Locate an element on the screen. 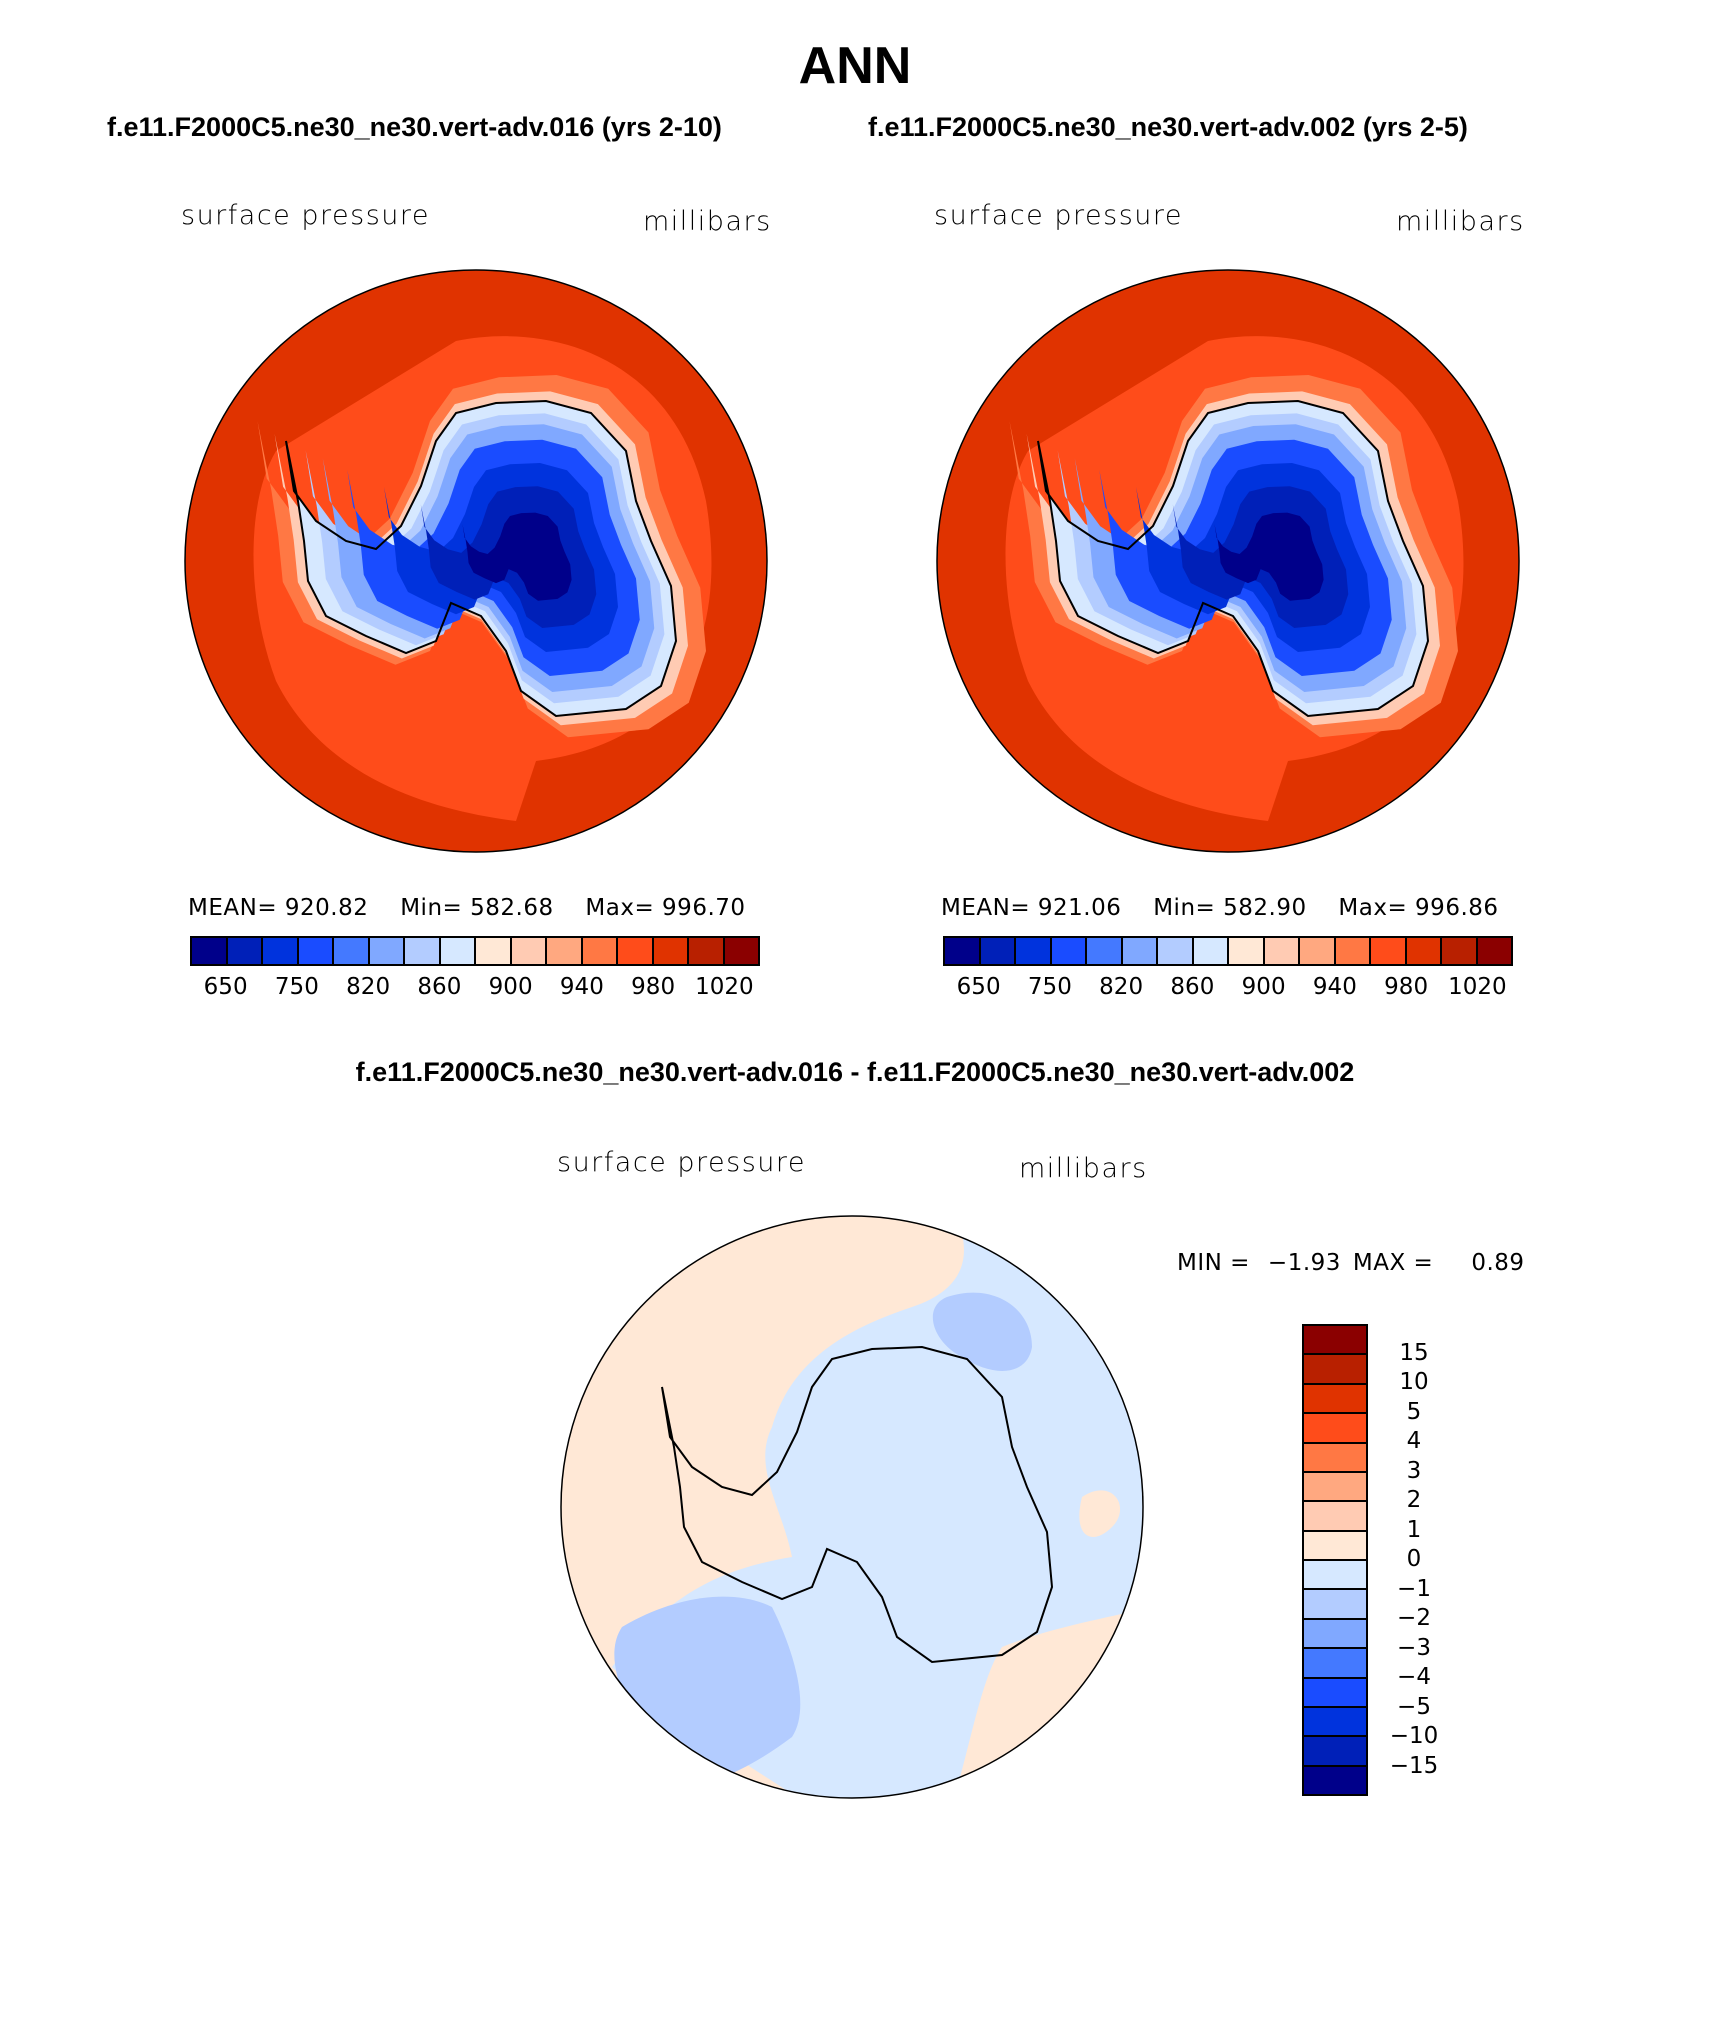 The image size is (1710, 2033). panel-1-stats: MEAN= 920.82 Min= 582.68 Max= 996.70 is located at coordinates (479, 908).